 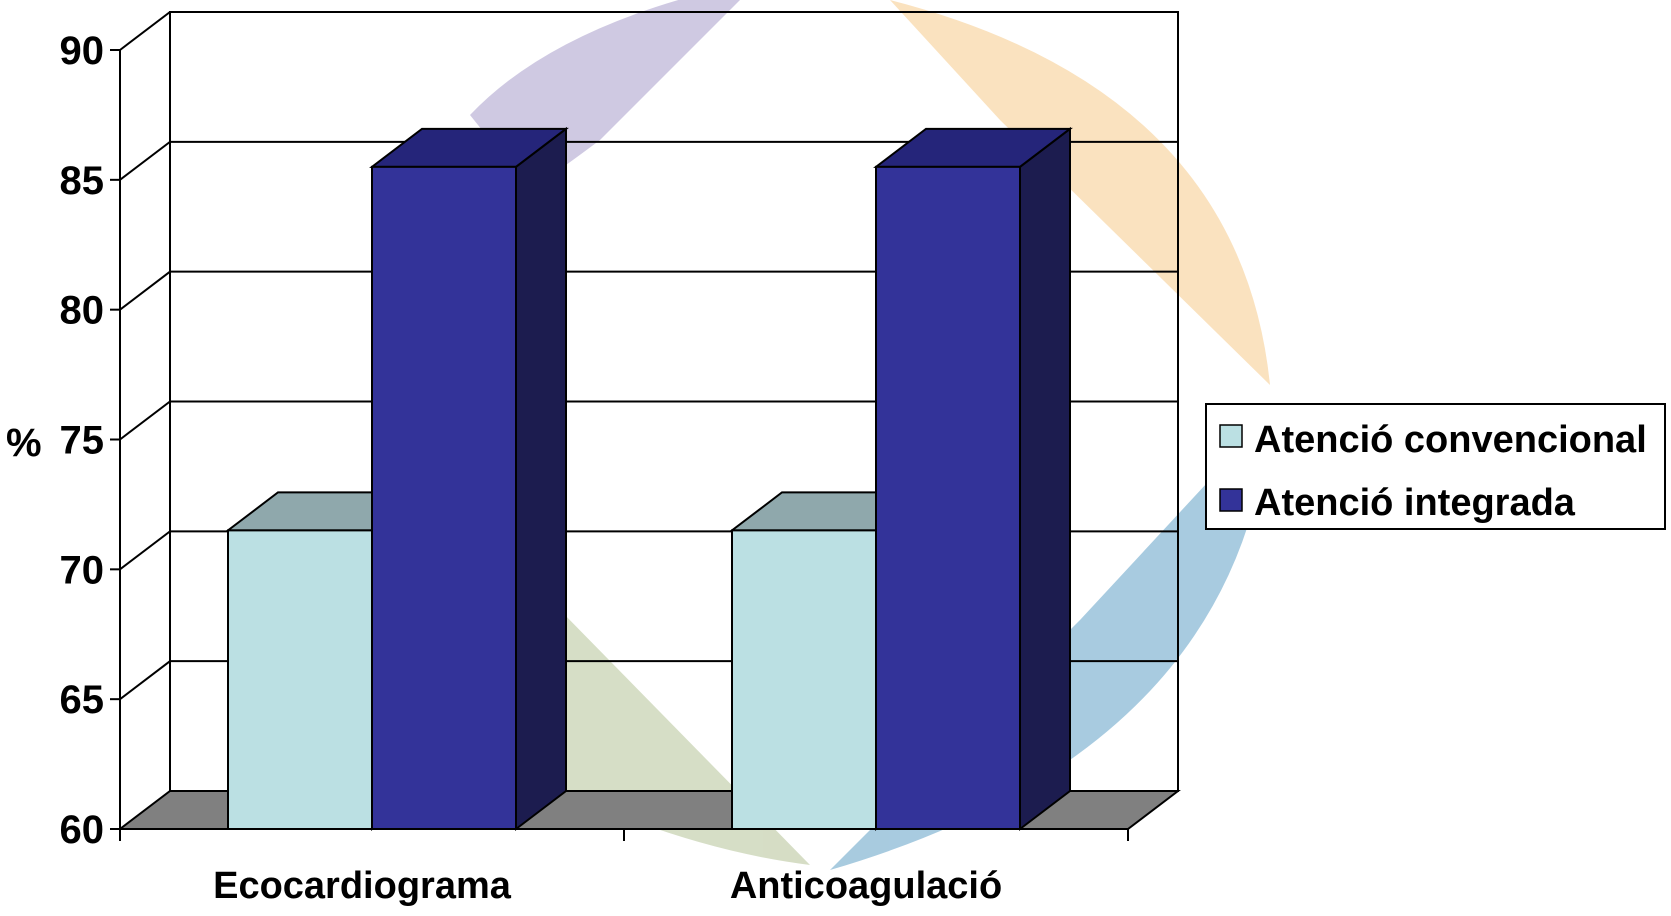 I want to click on legend-box, so click(x=1435, y=466).